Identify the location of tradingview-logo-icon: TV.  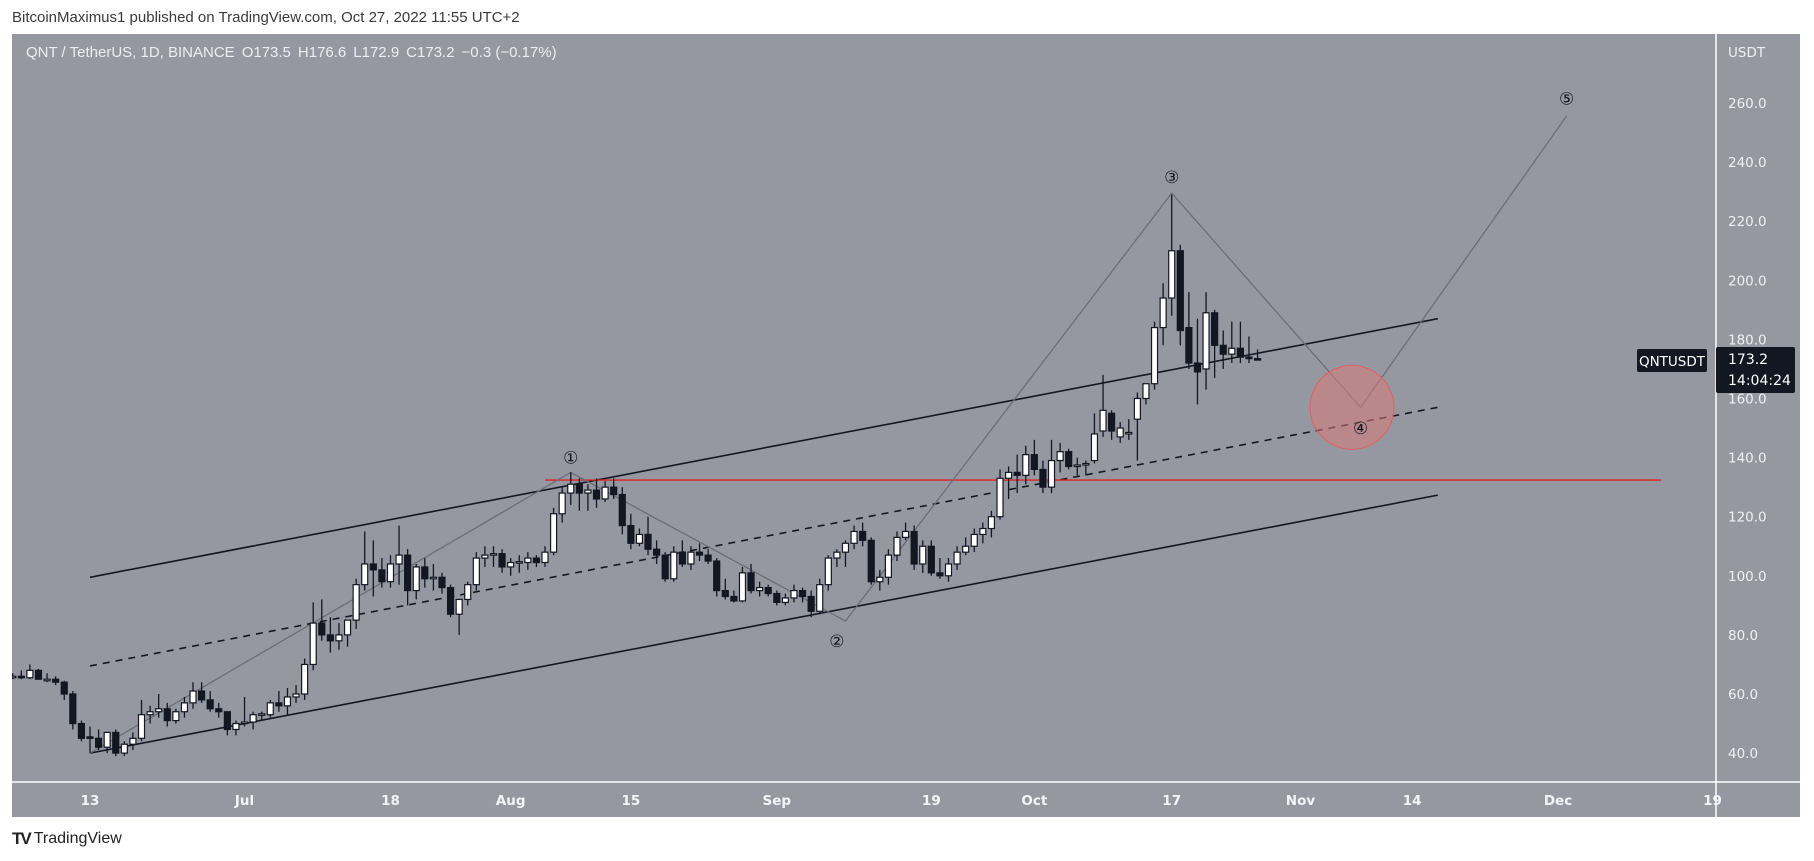
(22, 838).